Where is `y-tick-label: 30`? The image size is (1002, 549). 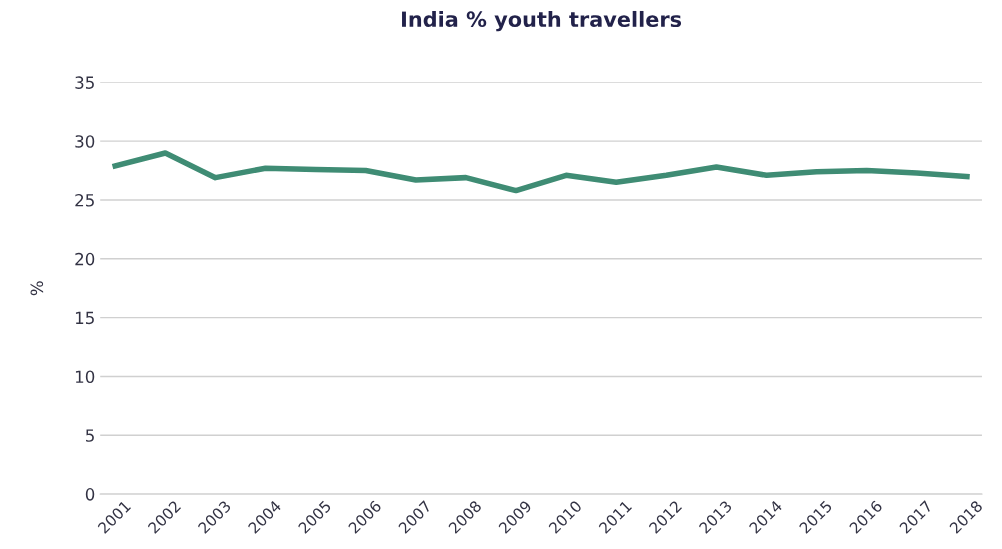 y-tick-label: 30 is located at coordinates (85, 141).